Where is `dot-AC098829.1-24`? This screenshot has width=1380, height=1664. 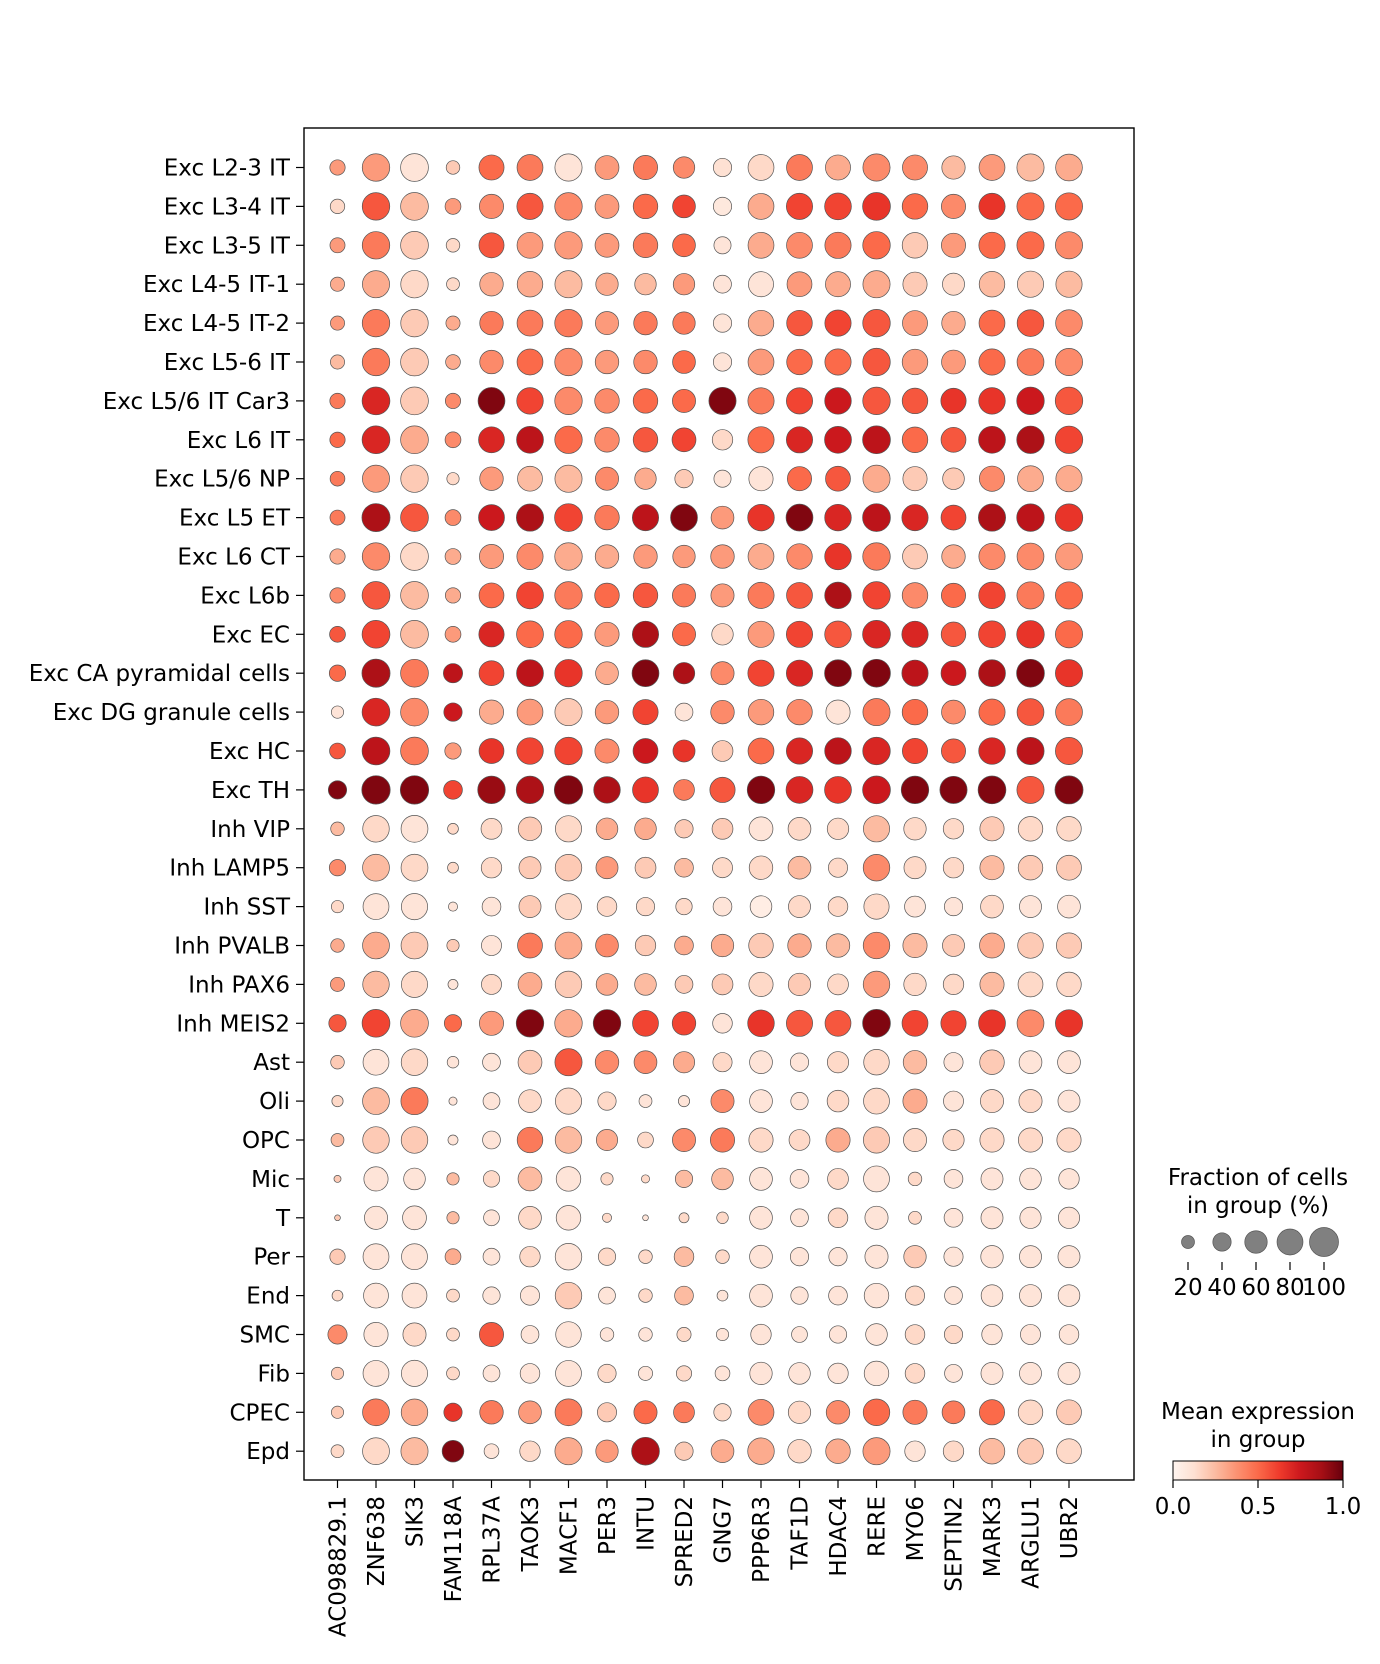 dot-AC098829.1-24 is located at coordinates (337, 1101).